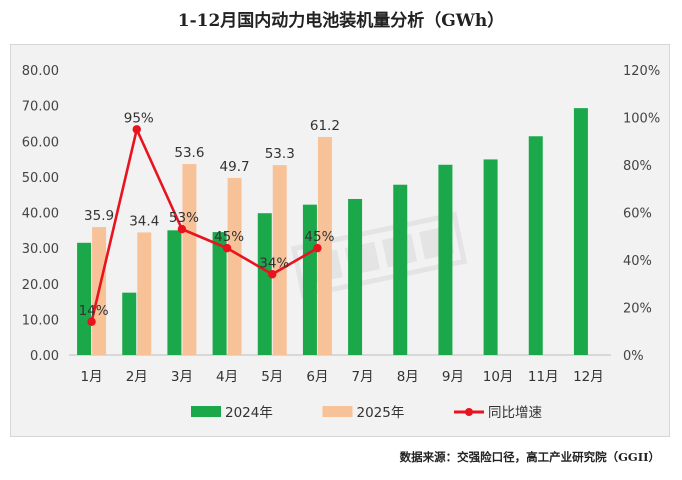 This screenshot has width=682, height=480. What do you see at coordinates (40, 178) in the screenshot?
I see `y-left-tick-label: 50.00` at bounding box center [40, 178].